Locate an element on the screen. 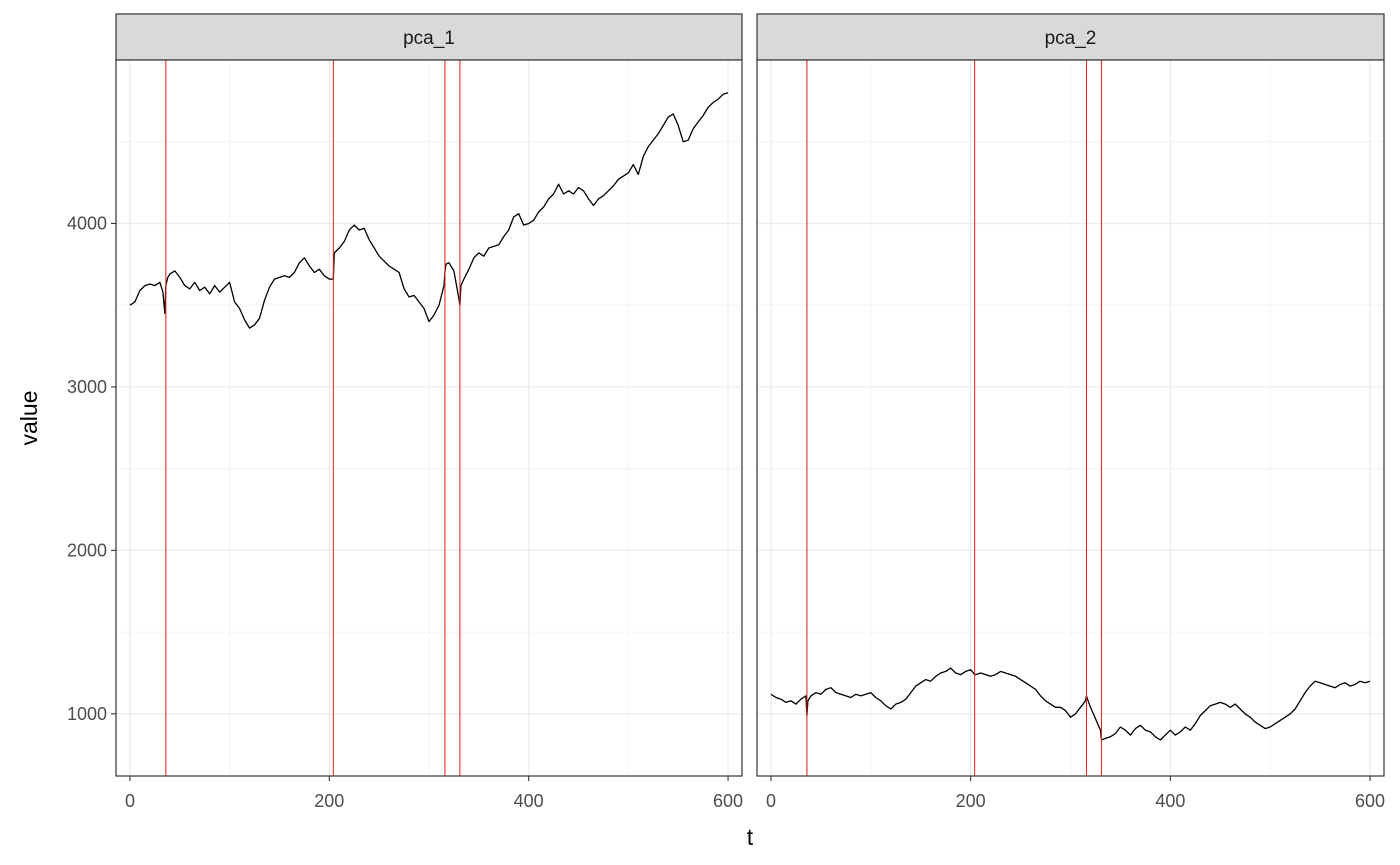 This screenshot has height=865, width=1400. y-tick-label: 4000 is located at coordinates (87, 223).